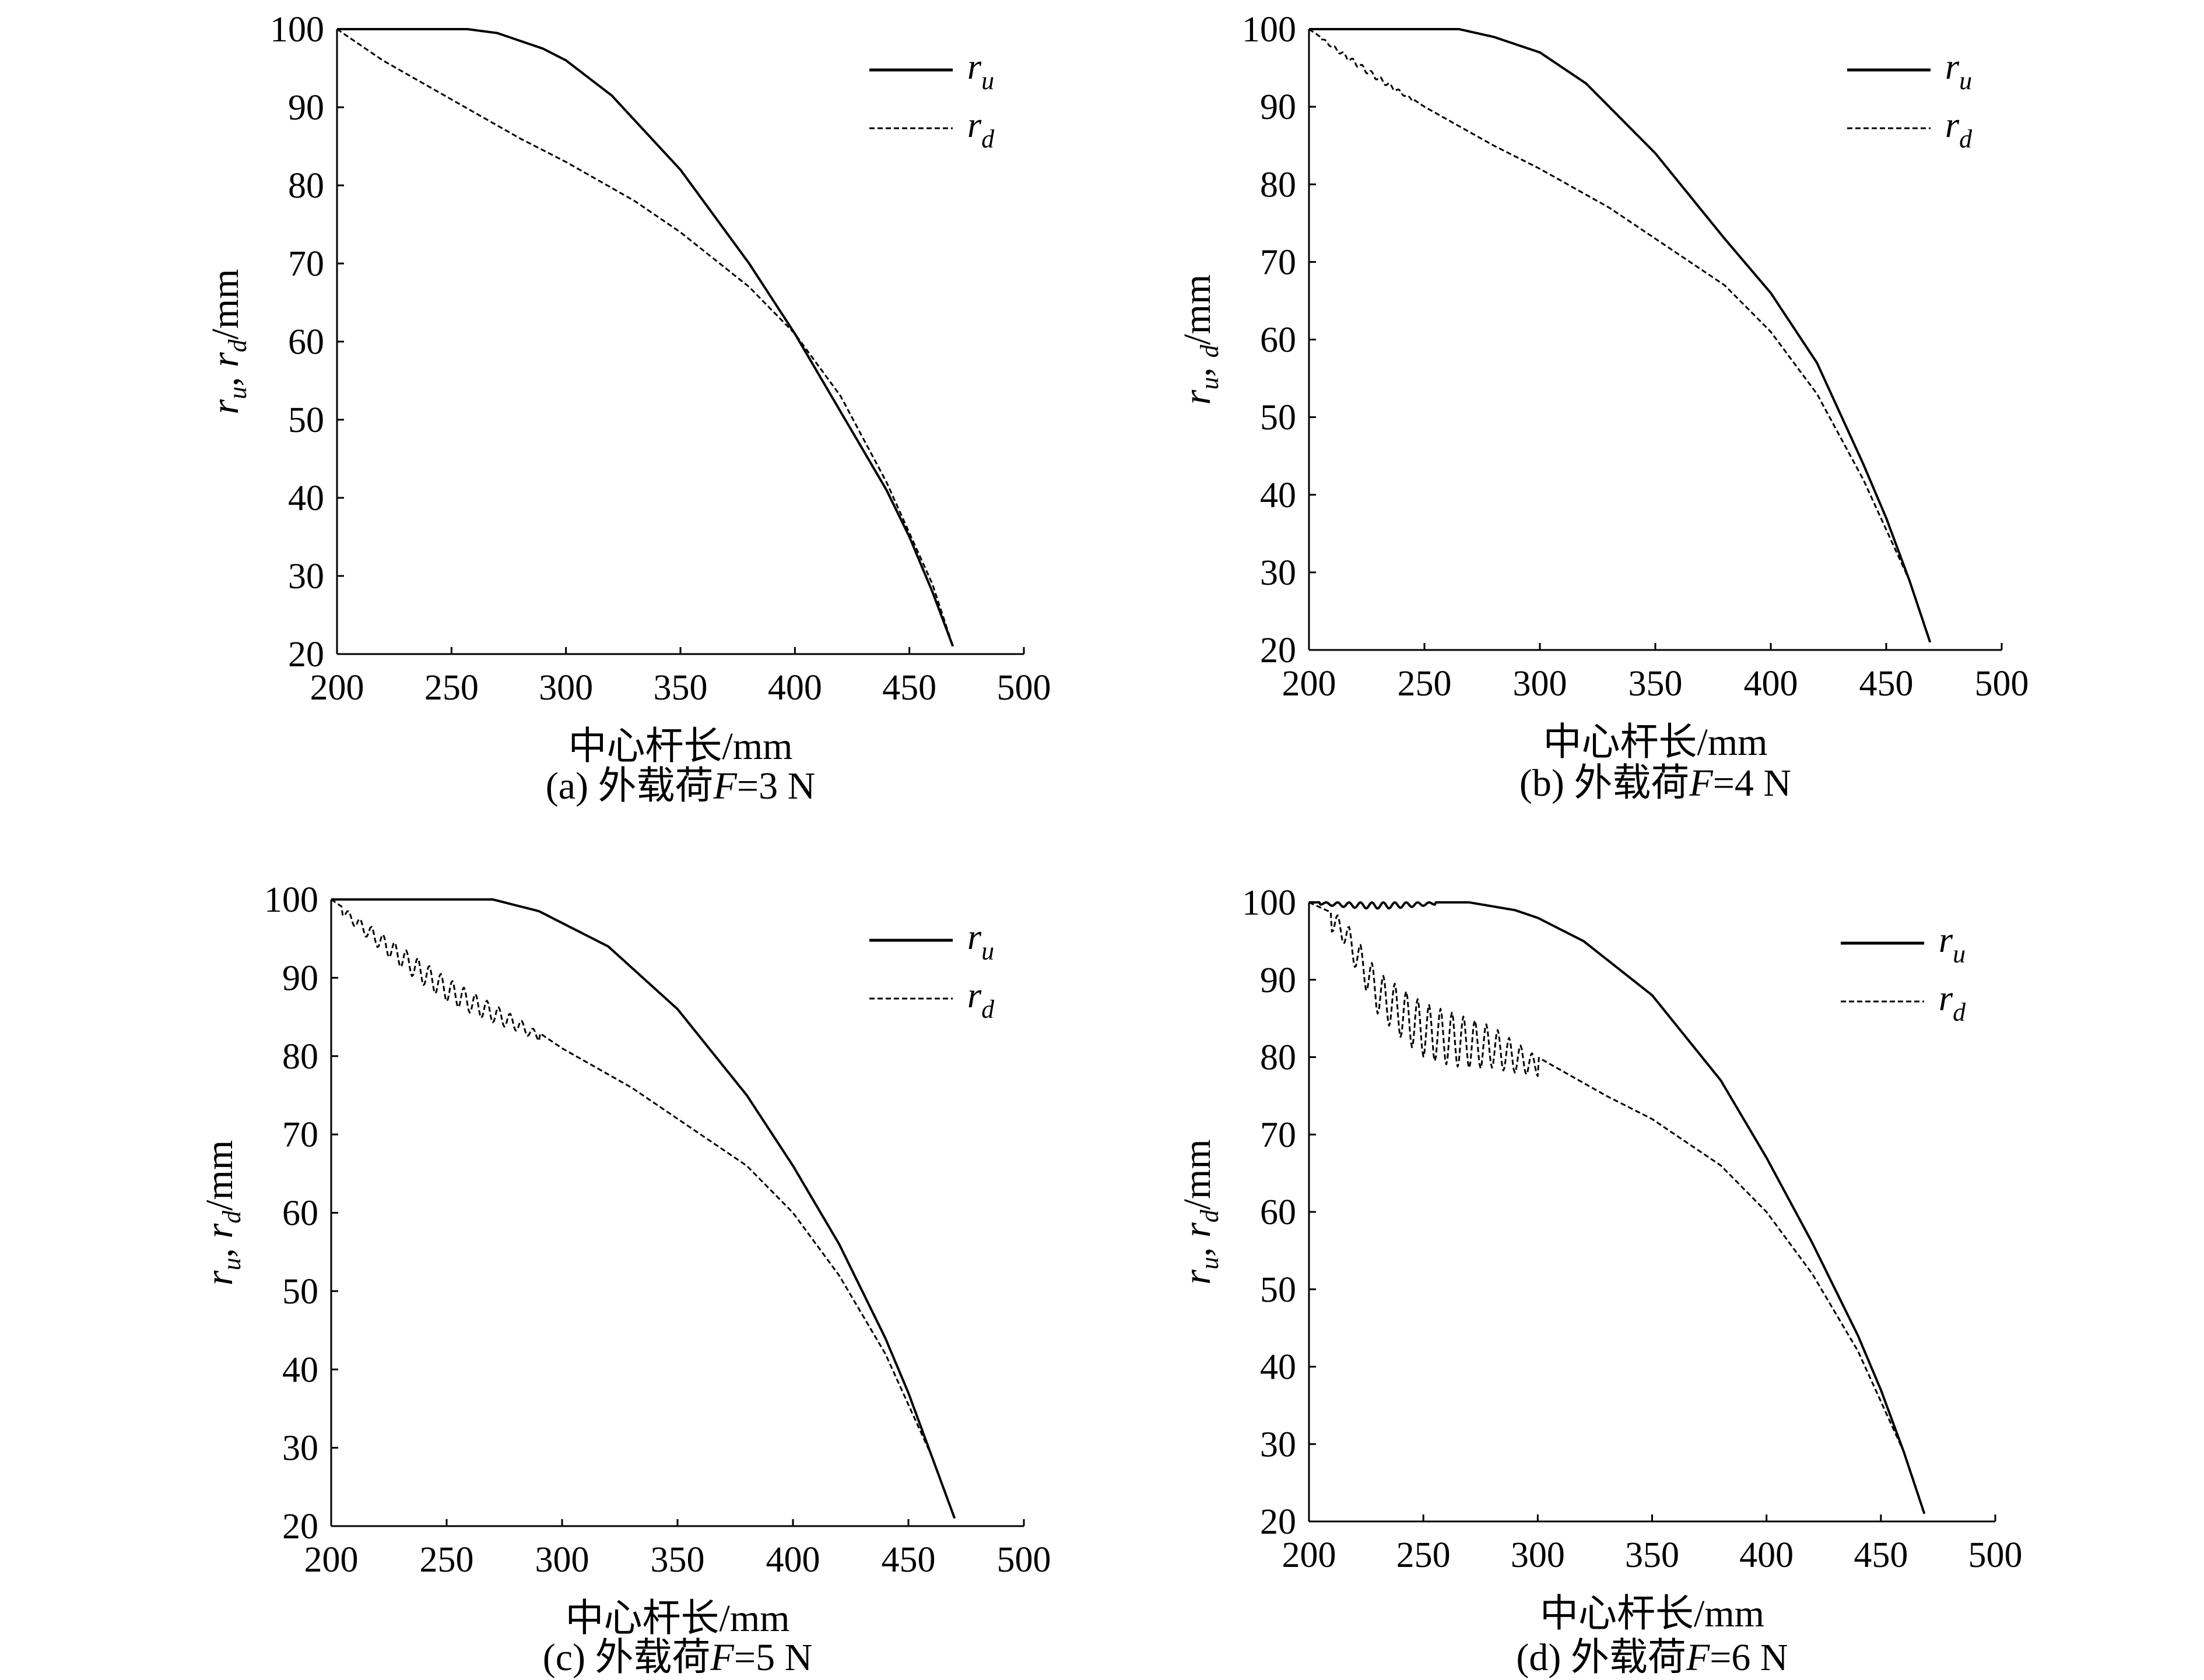 This screenshot has width=2204, height=1680. Describe the element at coordinates (627, 1657) in the screenshot. I see `caption-prefix: (c) 外载荷` at that location.